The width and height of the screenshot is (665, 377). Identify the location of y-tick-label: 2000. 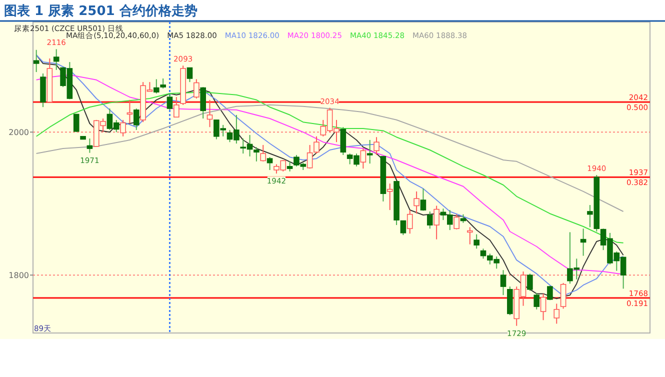
(18, 133).